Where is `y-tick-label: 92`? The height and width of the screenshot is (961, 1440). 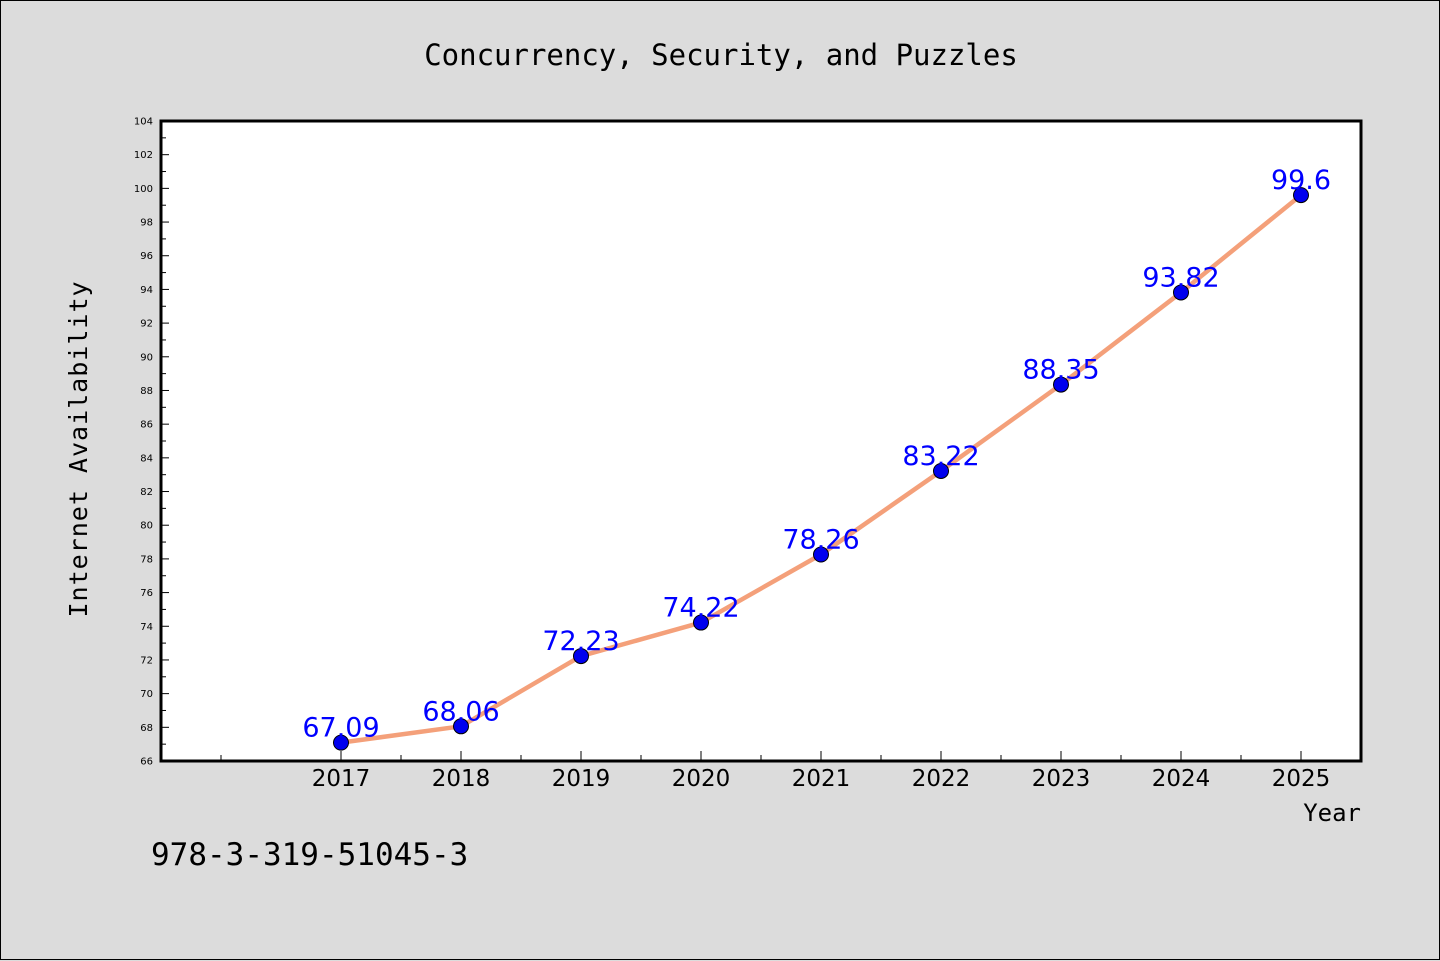 y-tick-label: 92 is located at coordinates (146, 324).